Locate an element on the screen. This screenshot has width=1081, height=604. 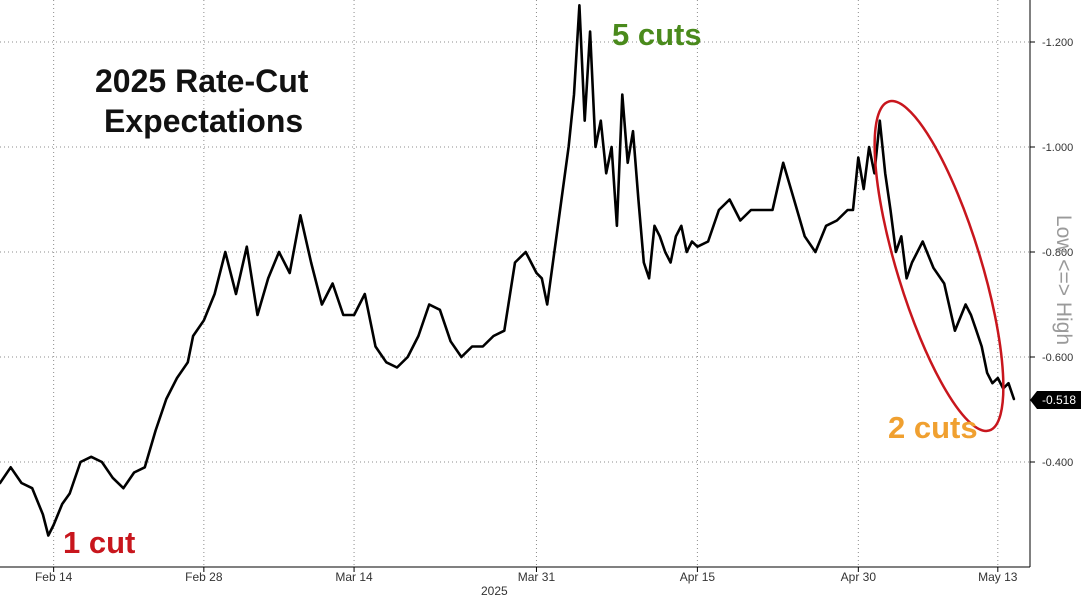
last-value-tag: -0.518 is located at coordinates (1055, 400).